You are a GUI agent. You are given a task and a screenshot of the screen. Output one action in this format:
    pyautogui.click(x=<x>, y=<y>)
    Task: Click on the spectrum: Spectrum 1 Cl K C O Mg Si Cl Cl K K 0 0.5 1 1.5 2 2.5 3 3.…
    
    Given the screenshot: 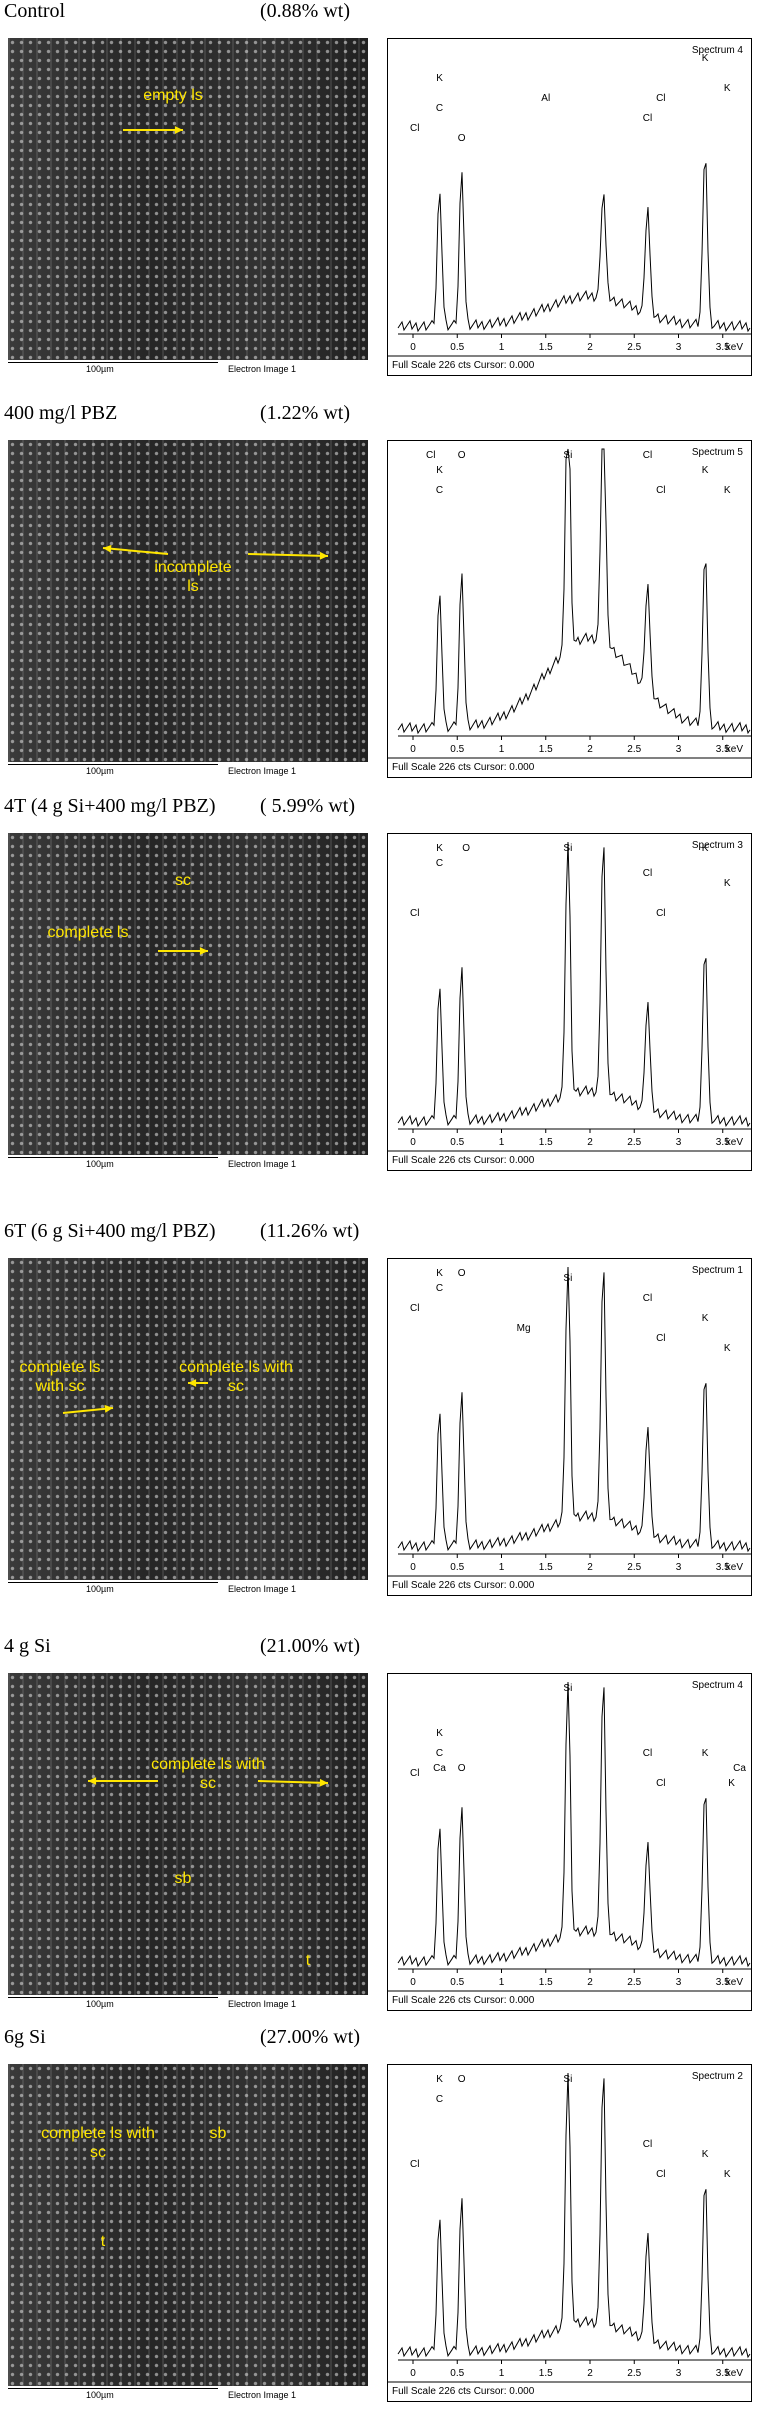 What is the action you would take?
    pyautogui.click(x=569, y=1427)
    